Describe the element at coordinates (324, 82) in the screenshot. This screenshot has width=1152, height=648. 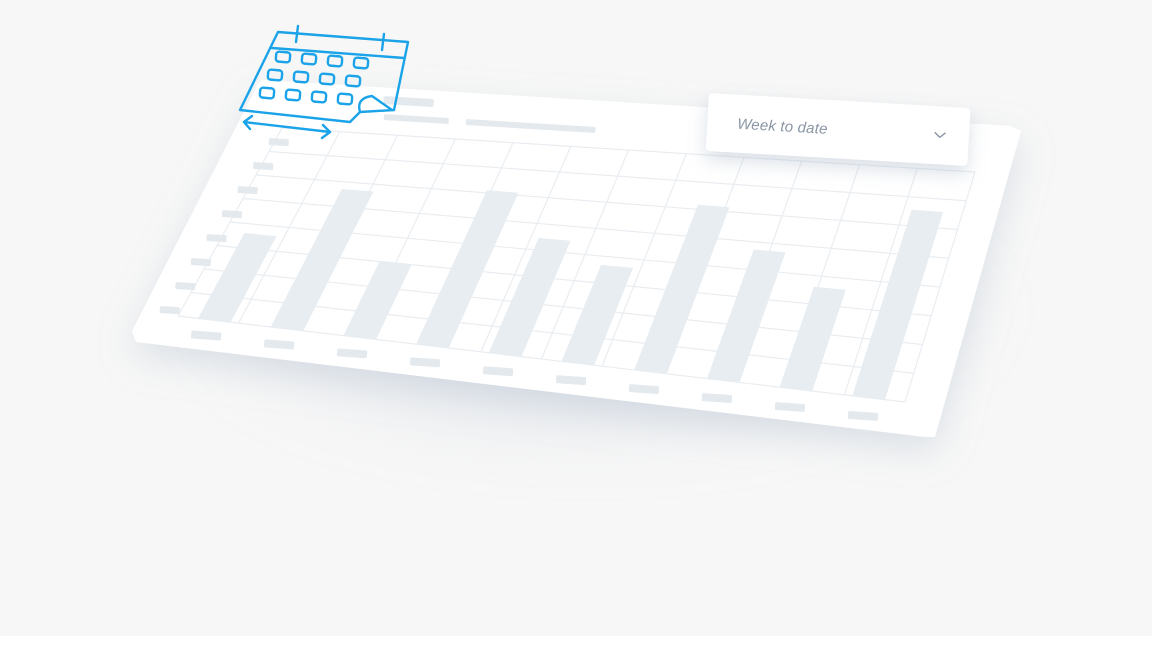
I see `calendar-icon` at that location.